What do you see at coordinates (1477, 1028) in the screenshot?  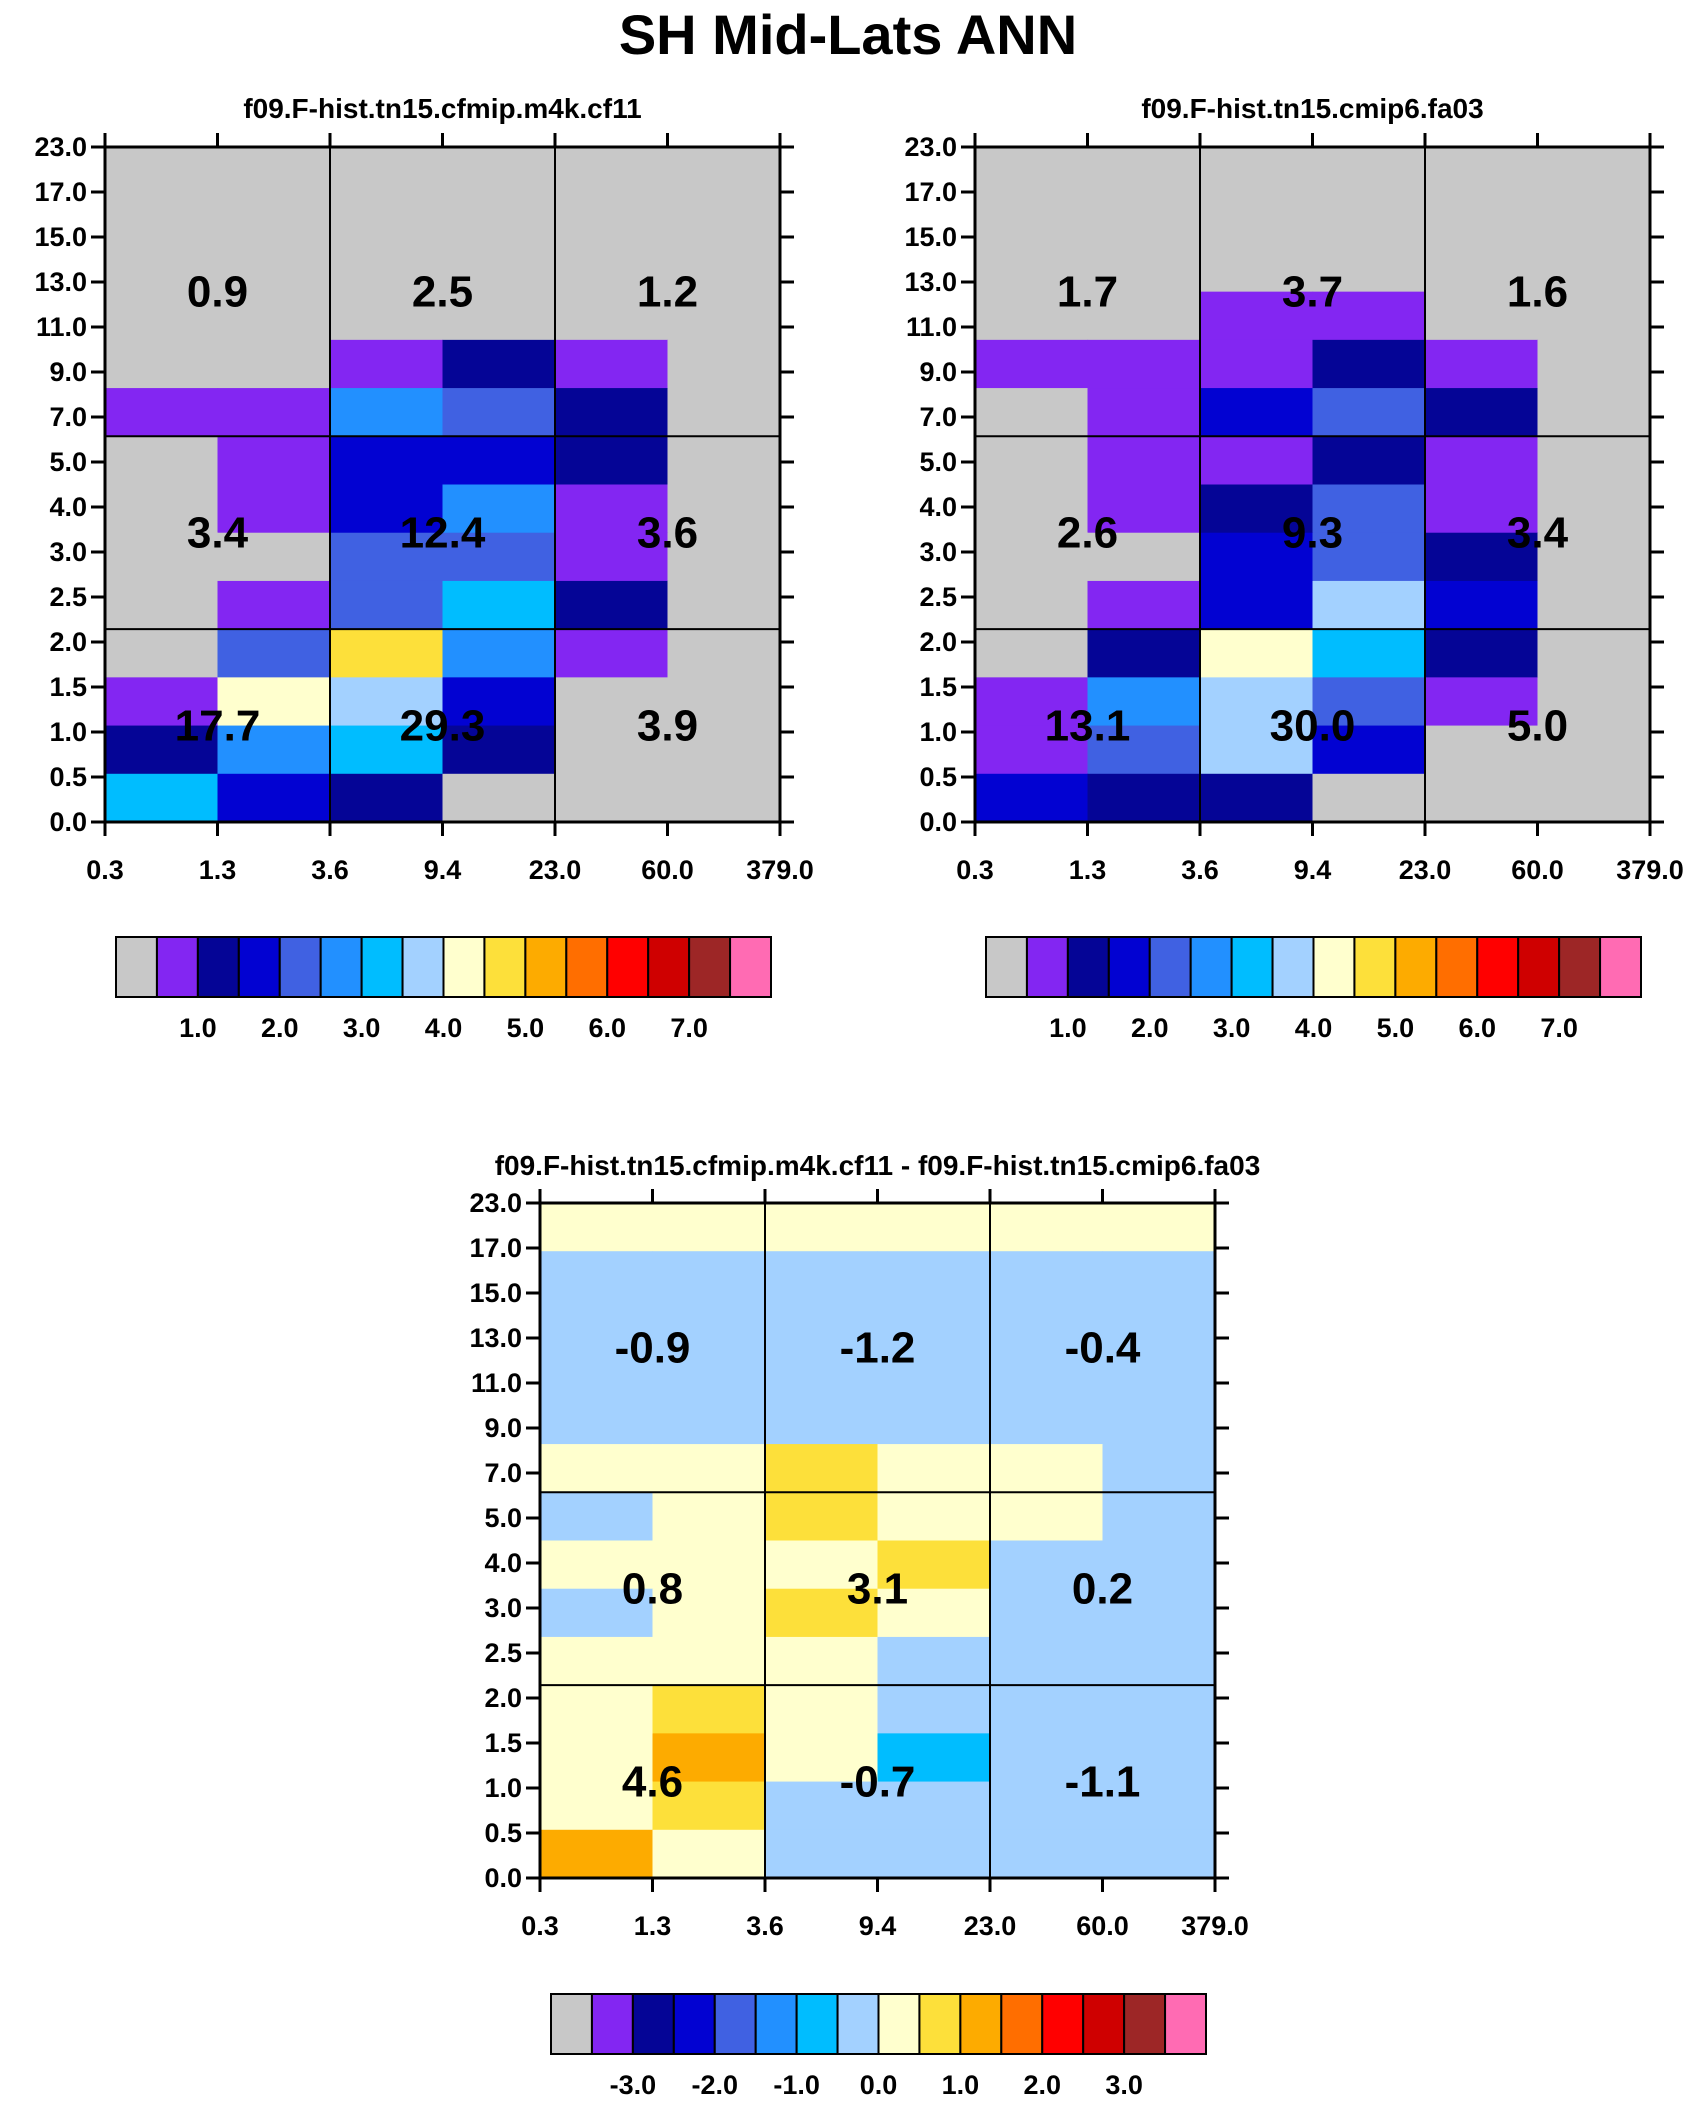 I see `colorbar-label: 6.0` at bounding box center [1477, 1028].